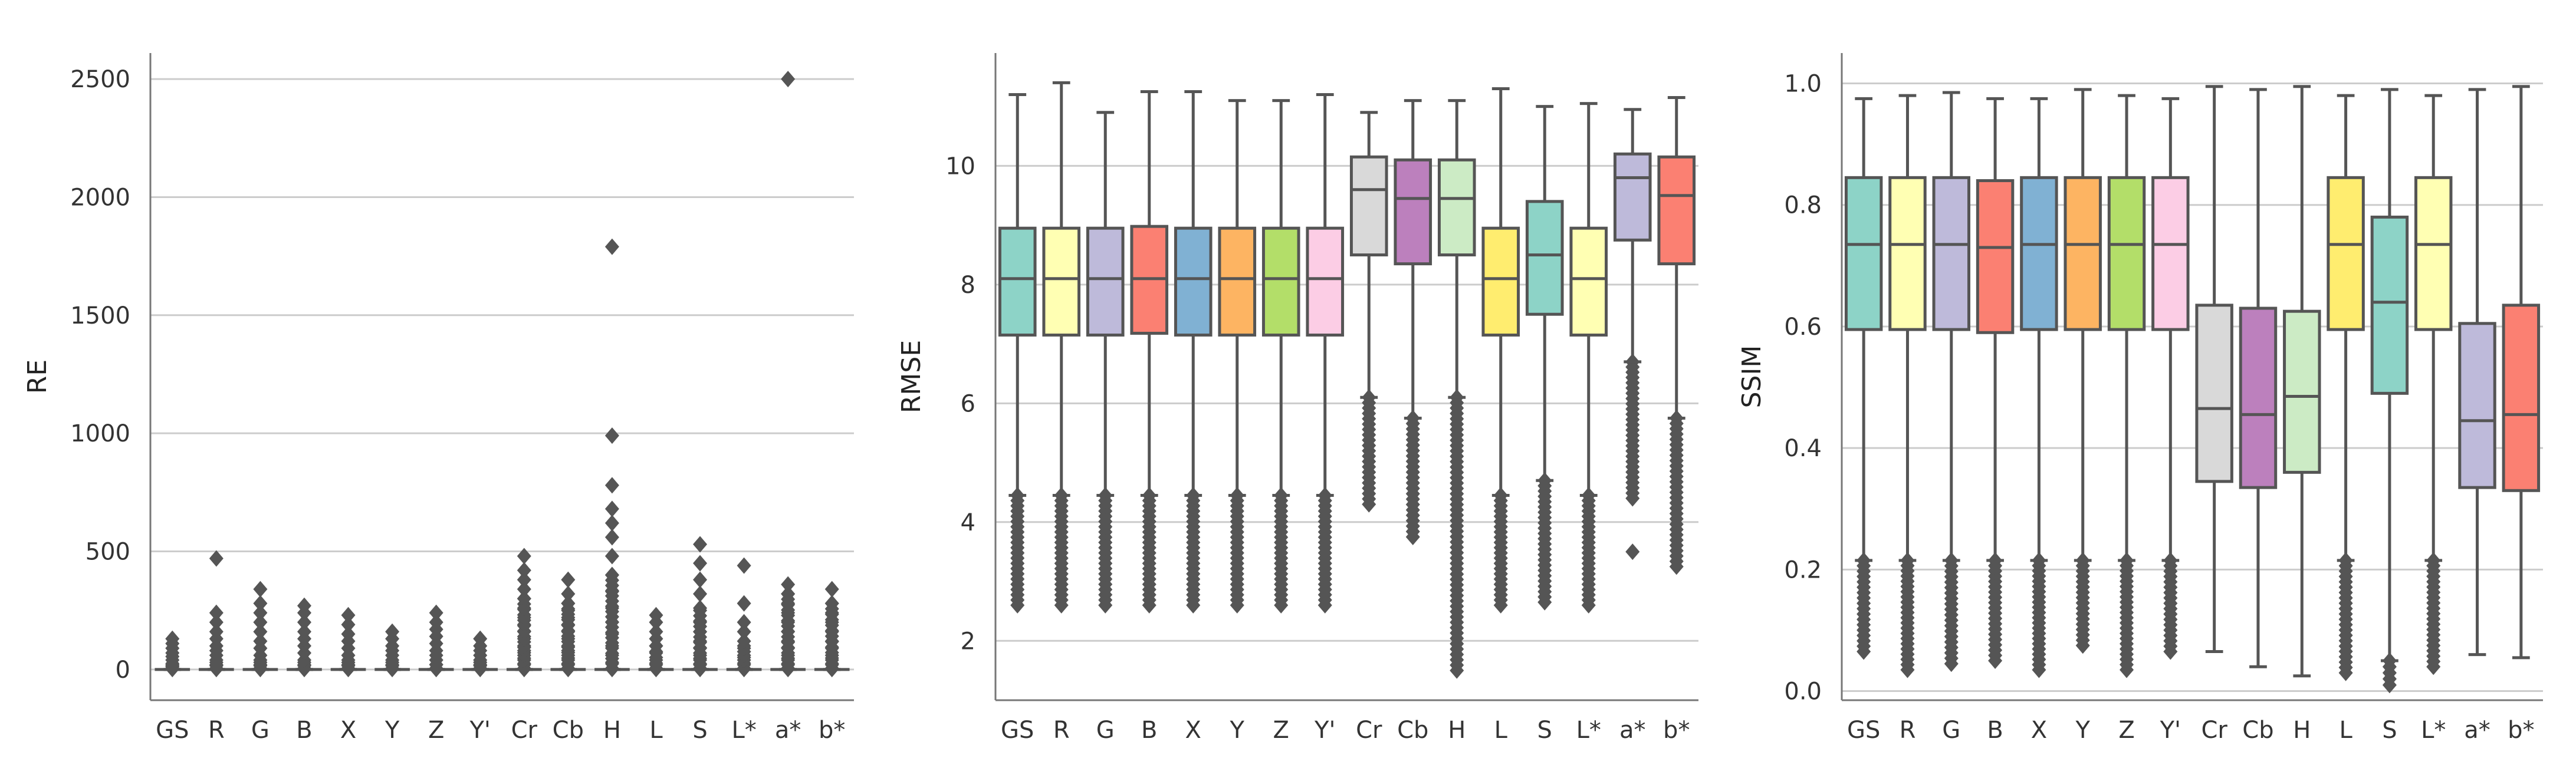 The width and height of the screenshot is (2576, 778). Describe the element at coordinates (524, 730) in the screenshot. I see `x-tick-label: Cr` at that location.